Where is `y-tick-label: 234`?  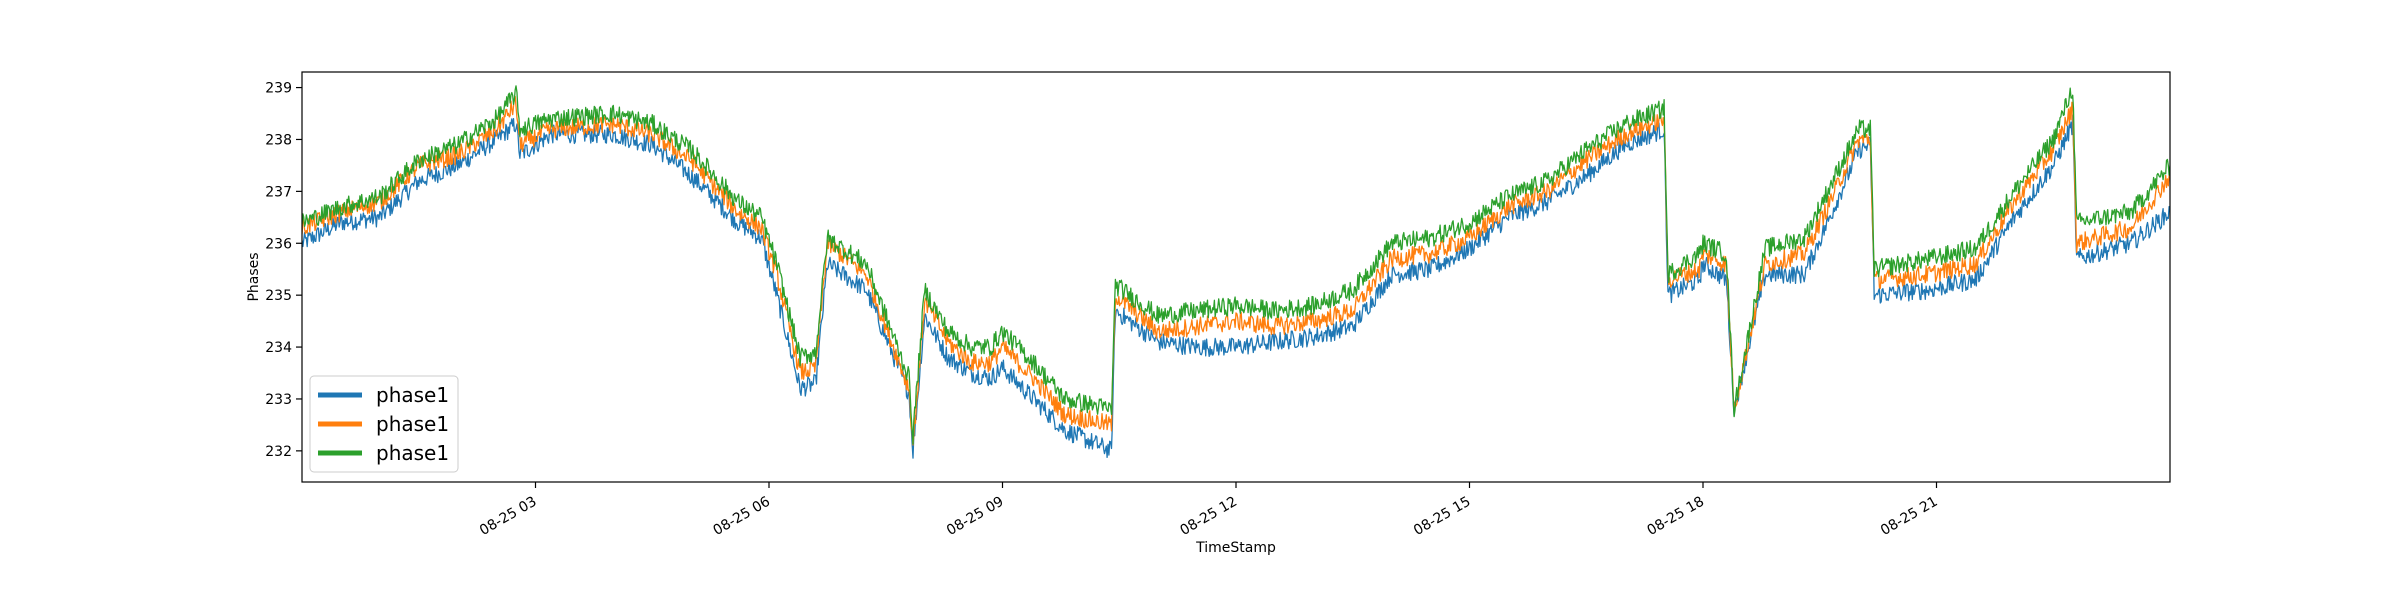 y-tick-label: 234 is located at coordinates (278, 348).